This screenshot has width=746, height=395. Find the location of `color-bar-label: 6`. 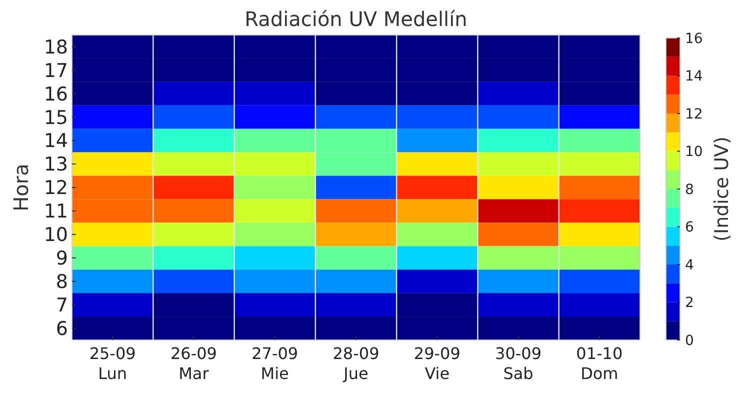

color-bar-label: 6 is located at coordinates (689, 228).